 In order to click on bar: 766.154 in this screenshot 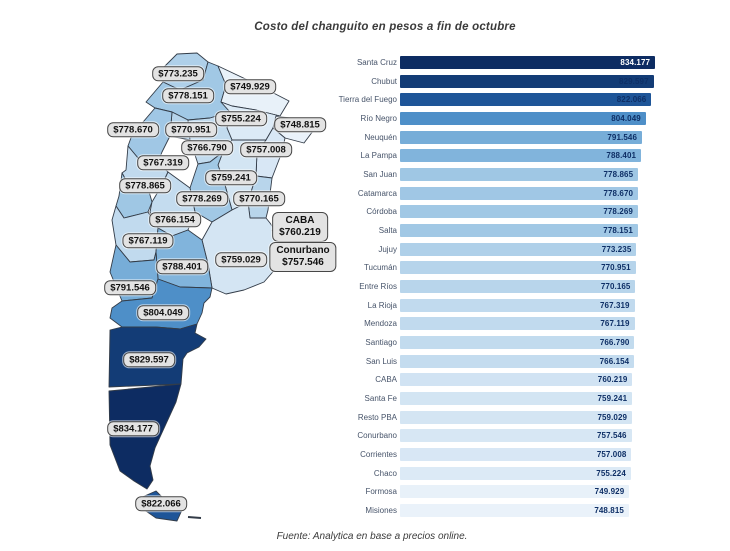, I will do `click(517, 361)`.